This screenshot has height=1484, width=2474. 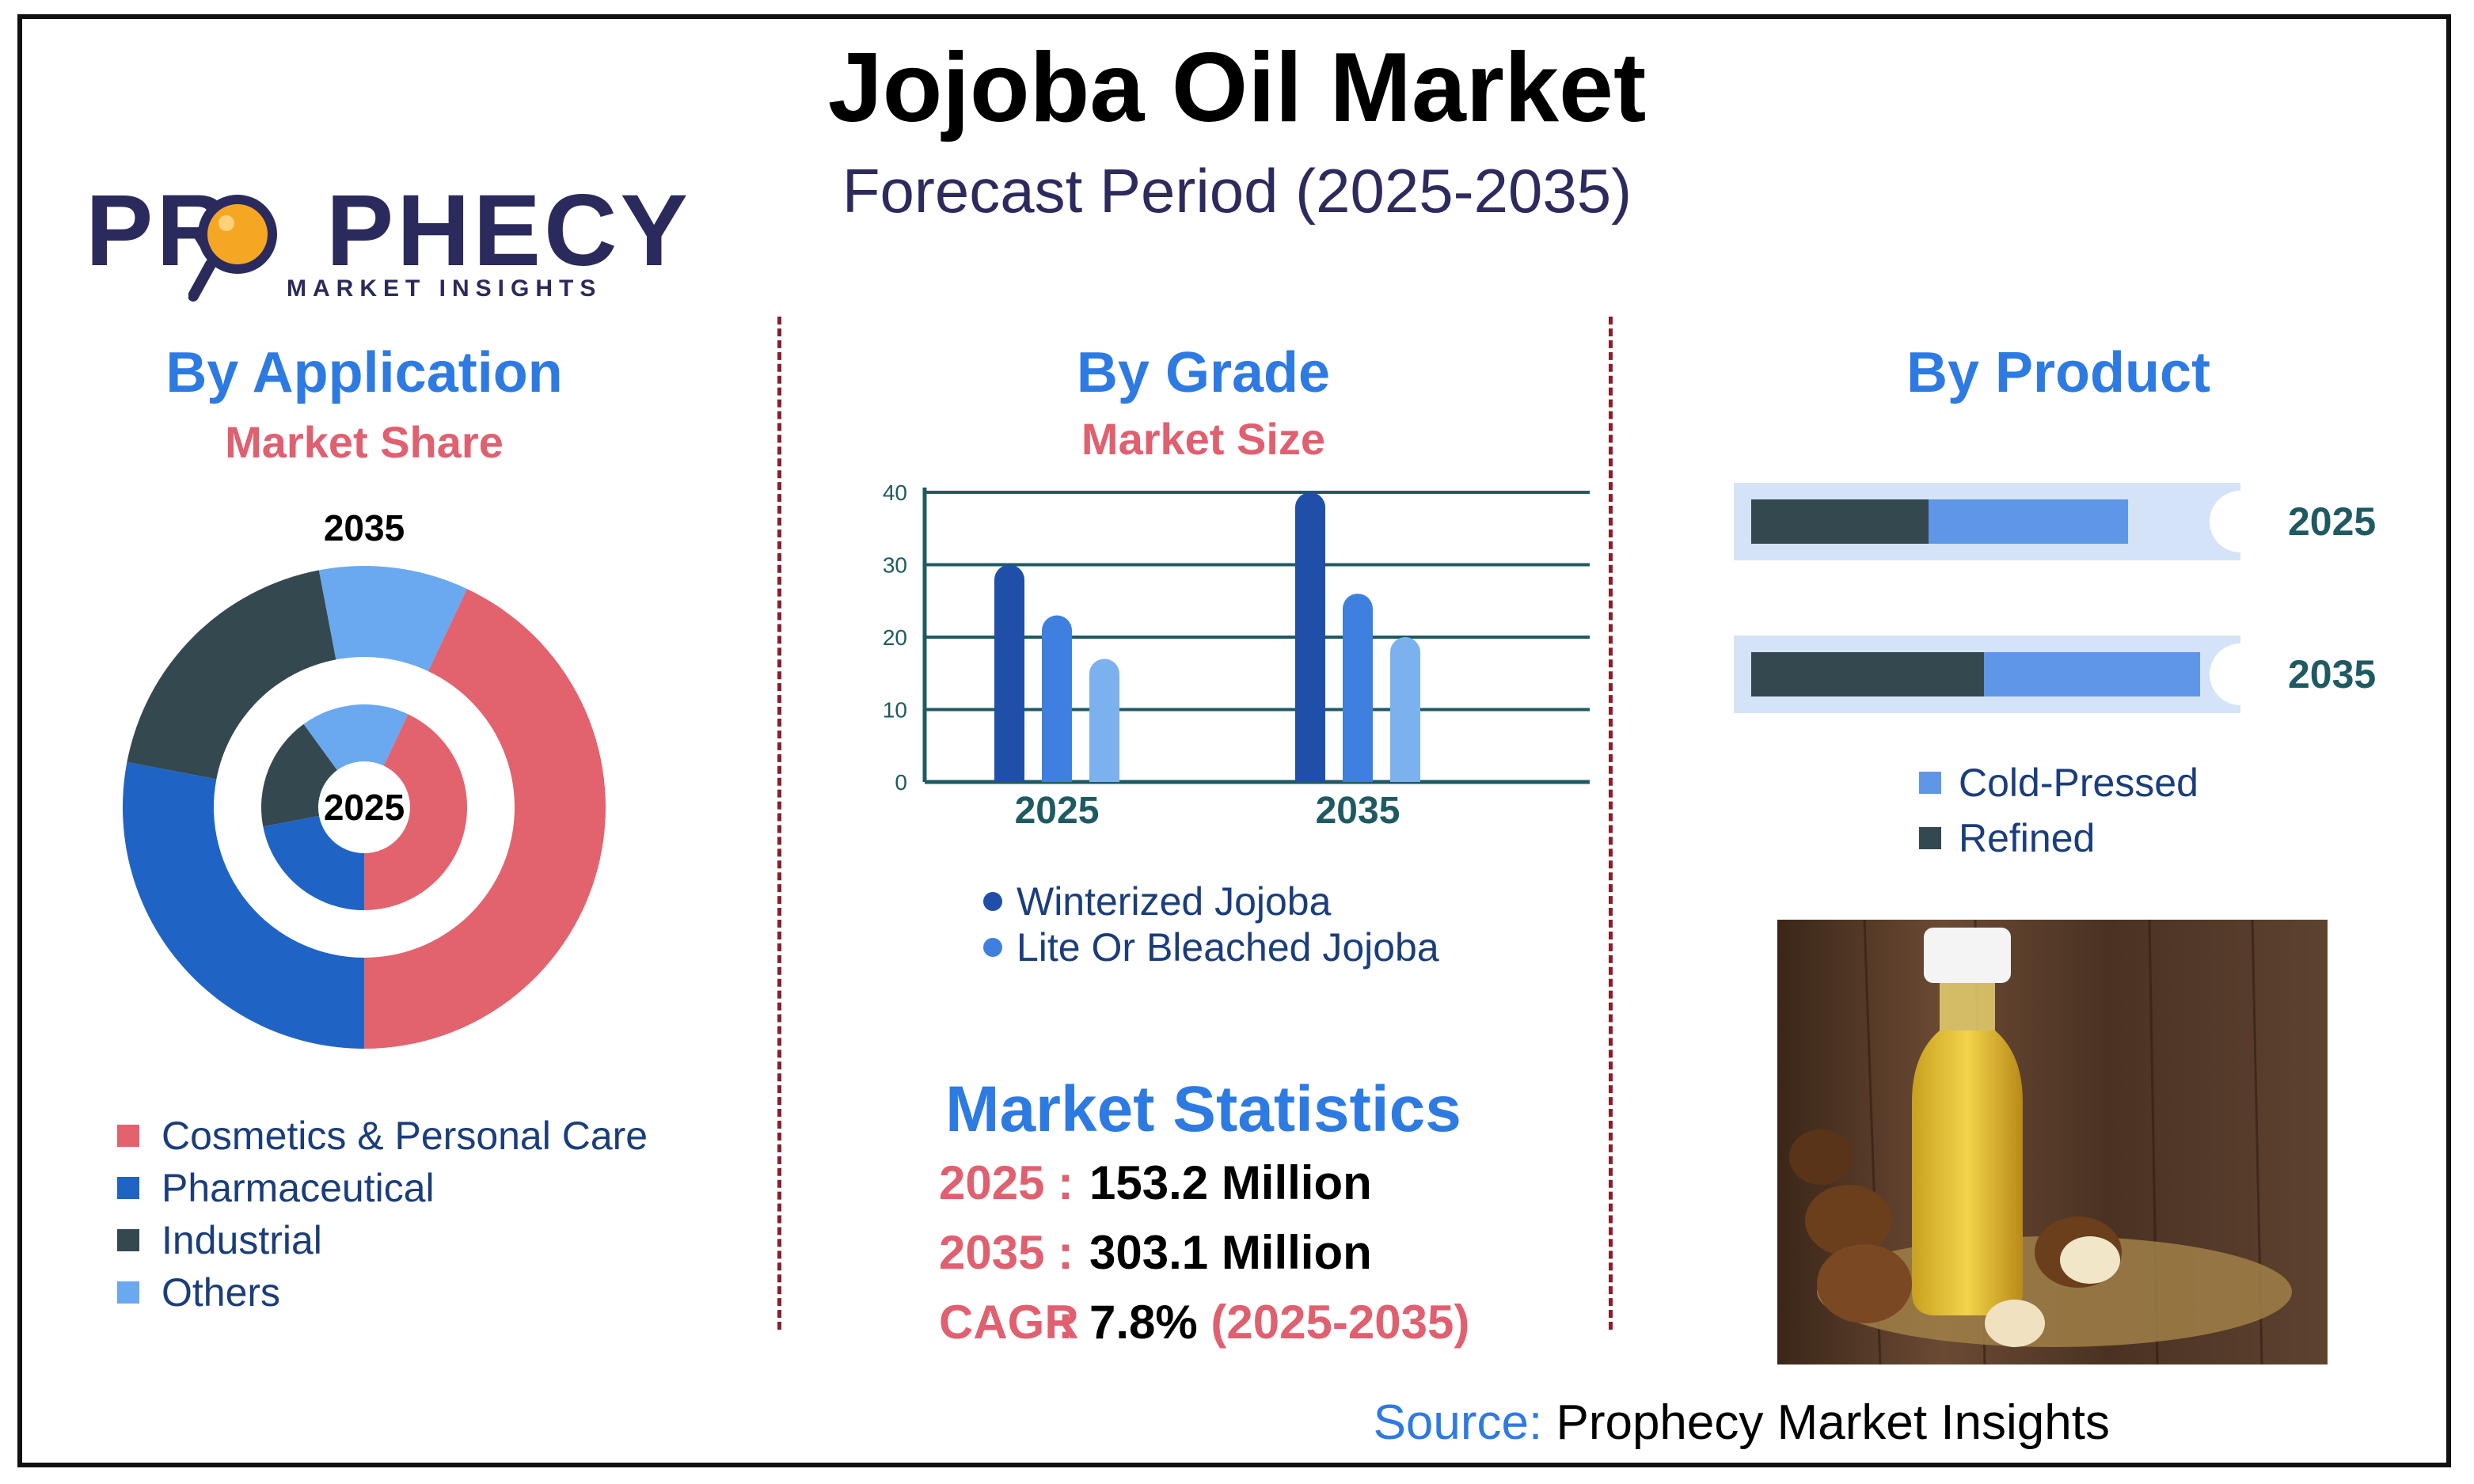 I want to click on grade-legend-item: Lite Or Bleached Jojoba, so click(x=1211, y=947).